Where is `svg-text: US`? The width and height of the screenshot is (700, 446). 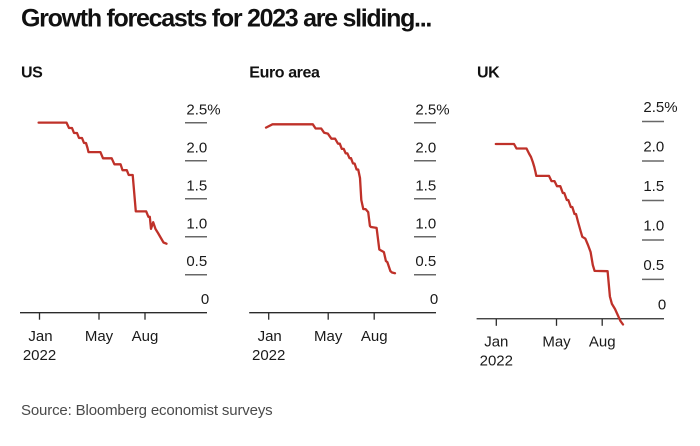
svg-text: US is located at coordinates (32, 73).